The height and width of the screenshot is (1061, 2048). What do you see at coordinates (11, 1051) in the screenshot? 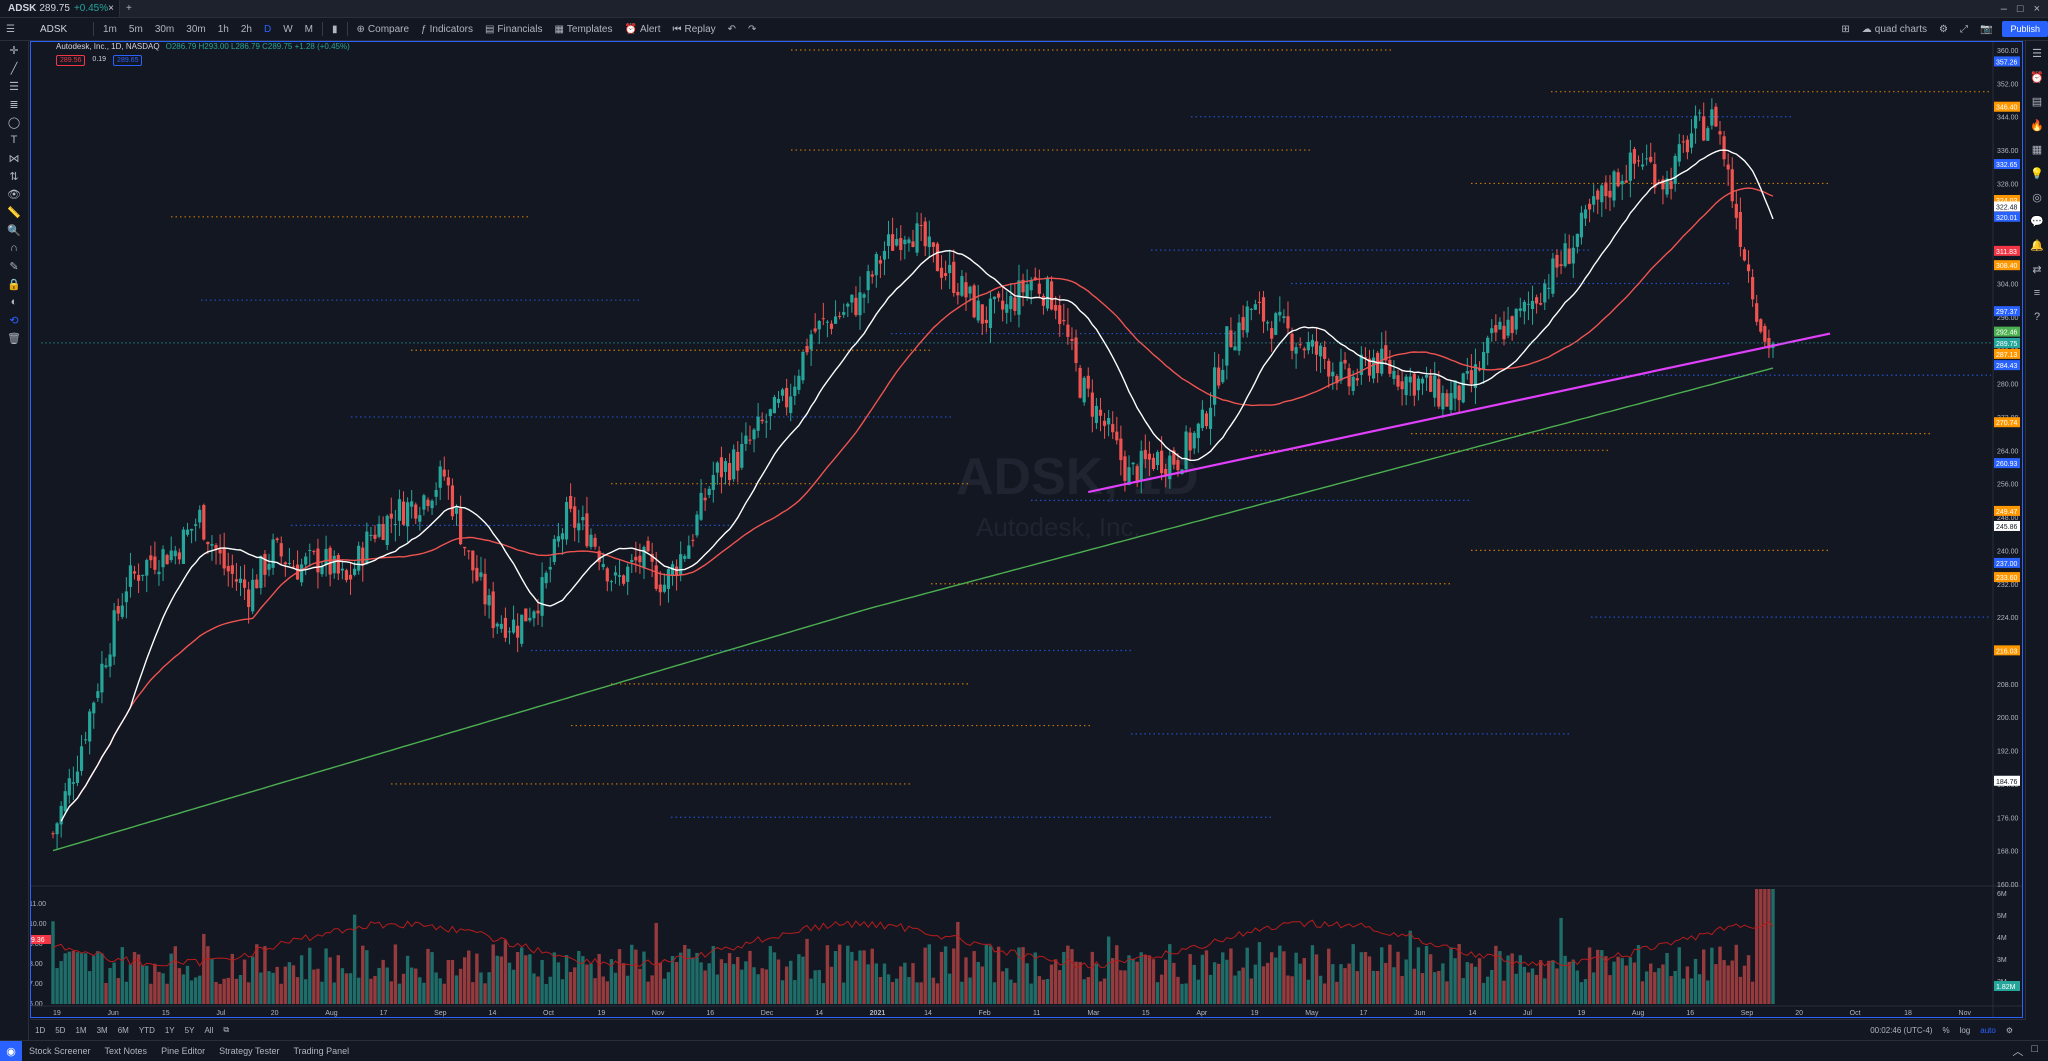
I see `account-icon: ◉` at bounding box center [11, 1051].